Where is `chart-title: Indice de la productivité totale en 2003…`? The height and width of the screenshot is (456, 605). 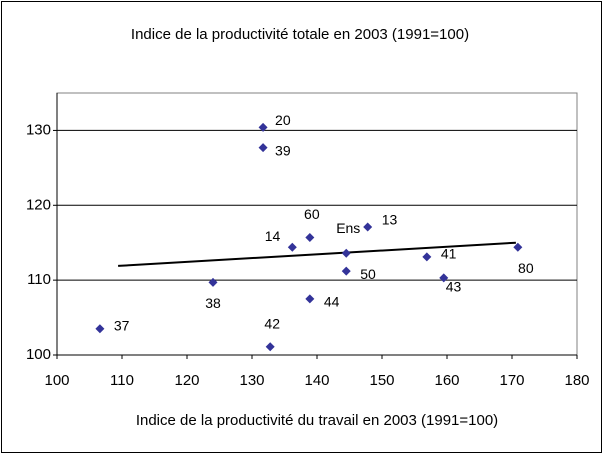
chart-title: Indice de la productivité totale en 2003… is located at coordinates (300, 34).